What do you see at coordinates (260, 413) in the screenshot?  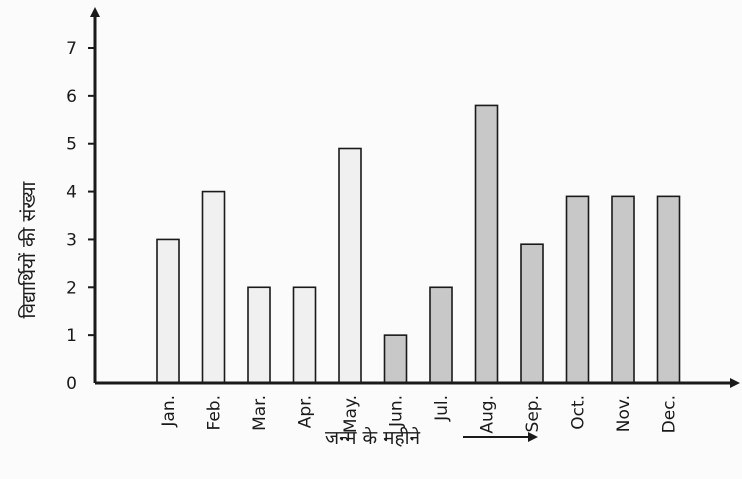 I see `x-tick-label-mar: Mar.` at bounding box center [260, 413].